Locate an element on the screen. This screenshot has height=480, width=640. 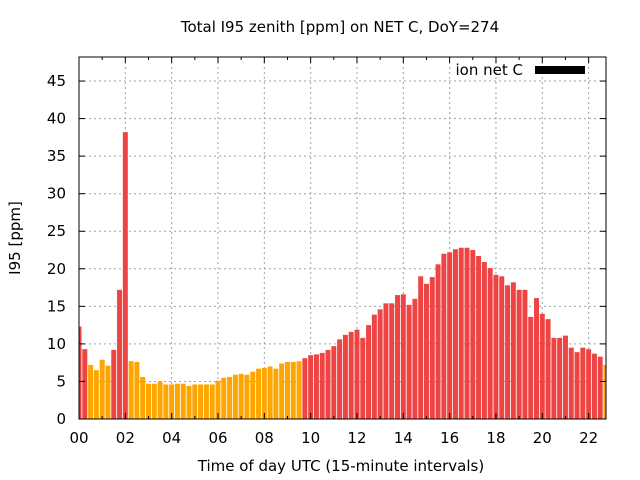
x-tick-label: 08 is located at coordinates (264, 438).